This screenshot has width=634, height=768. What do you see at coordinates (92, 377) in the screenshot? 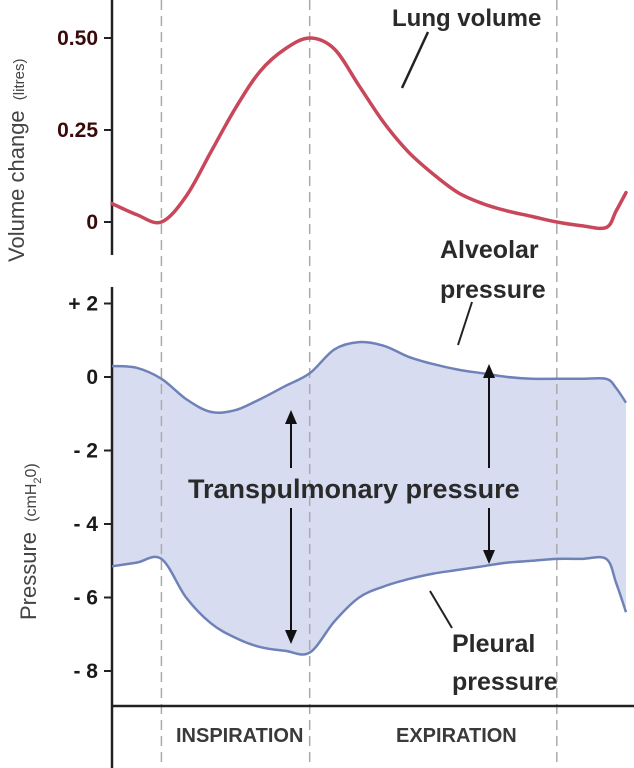
I see `pressure-tick-label: 0` at bounding box center [92, 377].